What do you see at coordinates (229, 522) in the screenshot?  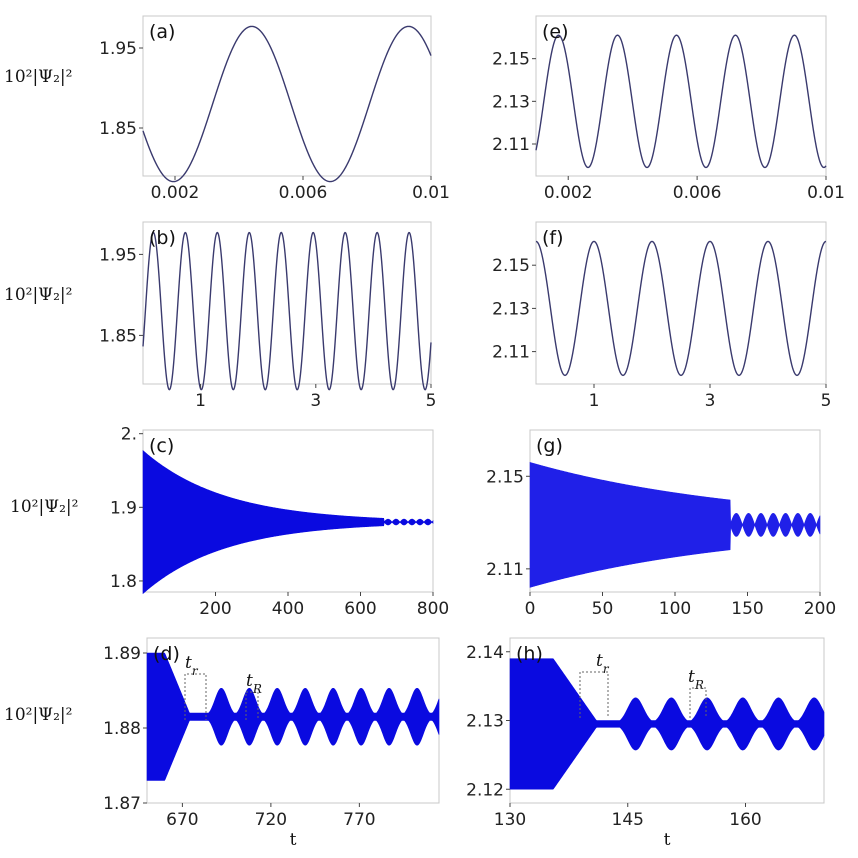 I see `panel-c: 1.8 1.9 2. 200 400 600 800 (c) 10²|Ψ₂|²` at bounding box center [229, 522].